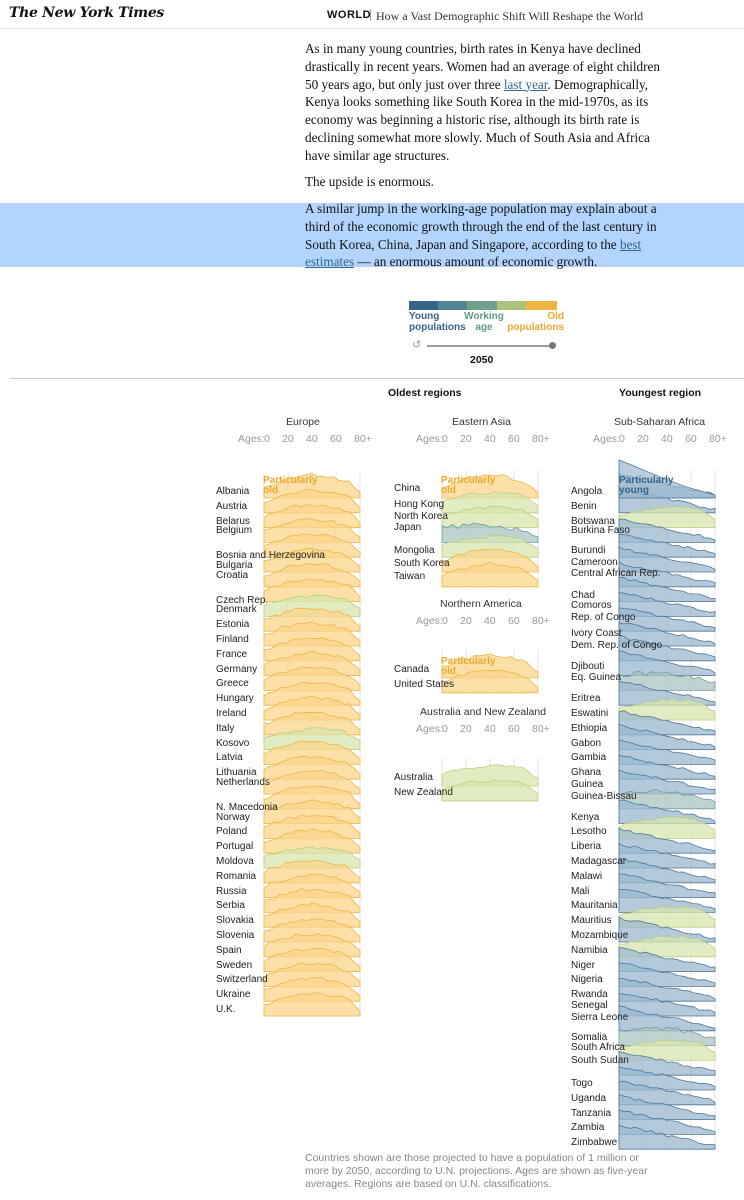 The height and width of the screenshot is (1200, 744). What do you see at coordinates (589, 1098) in the screenshot?
I see `country-label: Uganda` at bounding box center [589, 1098].